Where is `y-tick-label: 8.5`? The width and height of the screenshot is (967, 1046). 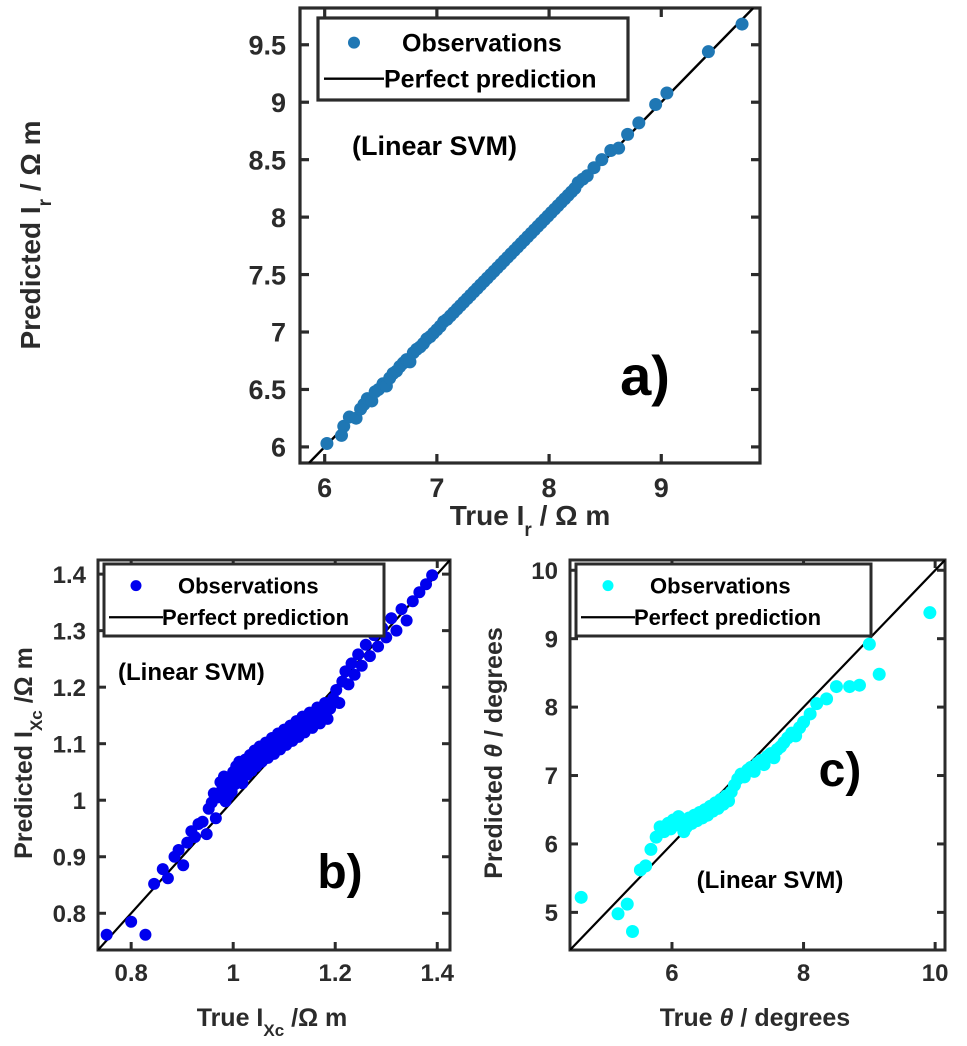 y-tick-label: 8.5 is located at coordinates (267, 160).